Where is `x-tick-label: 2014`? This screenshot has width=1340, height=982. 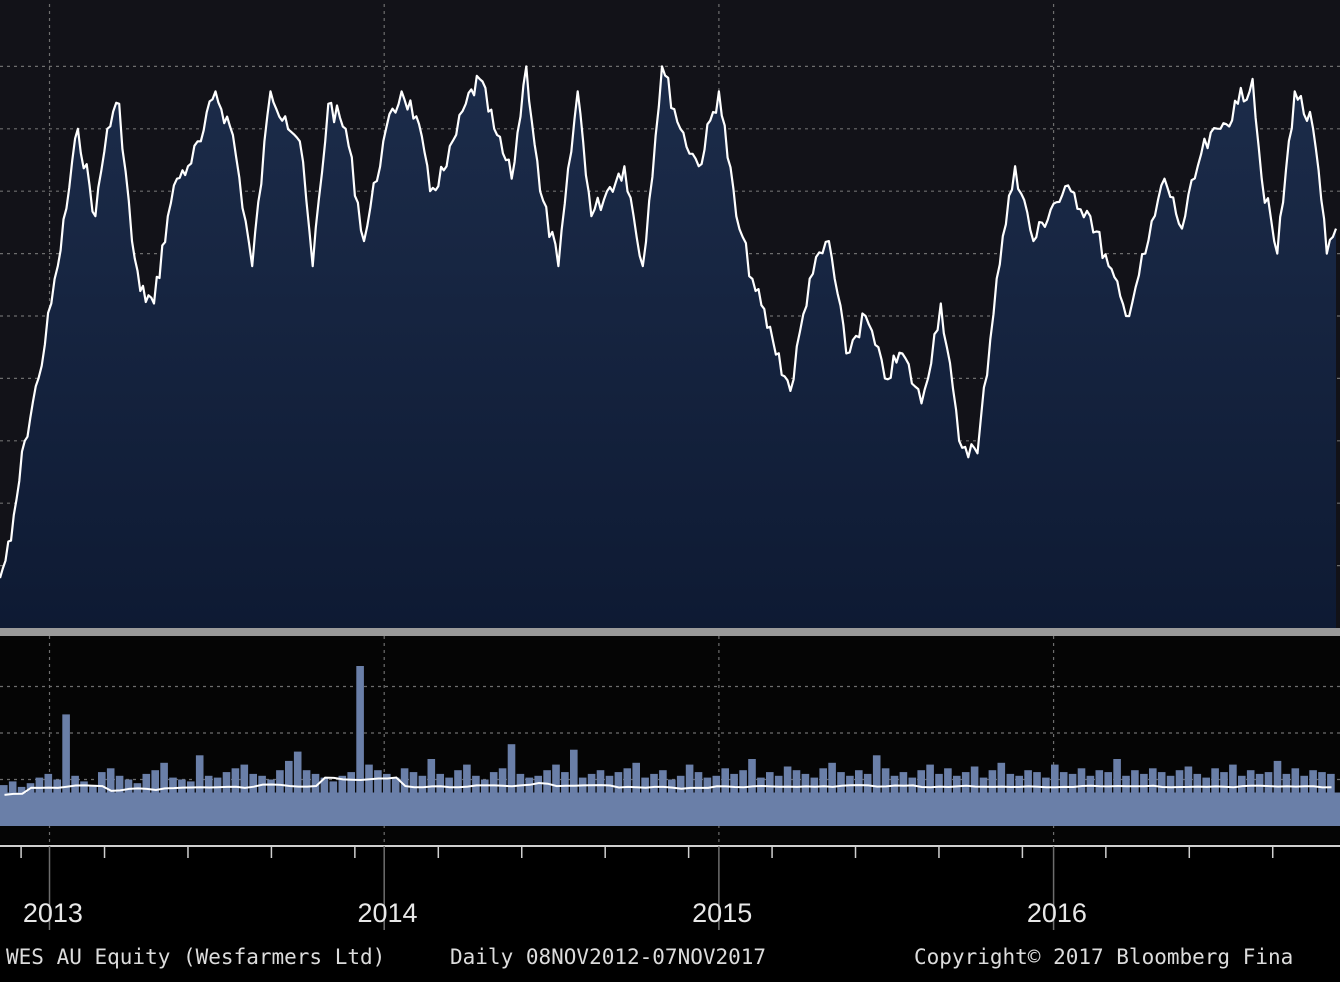
x-tick-label: 2014 is located at coordinates (387, 913).